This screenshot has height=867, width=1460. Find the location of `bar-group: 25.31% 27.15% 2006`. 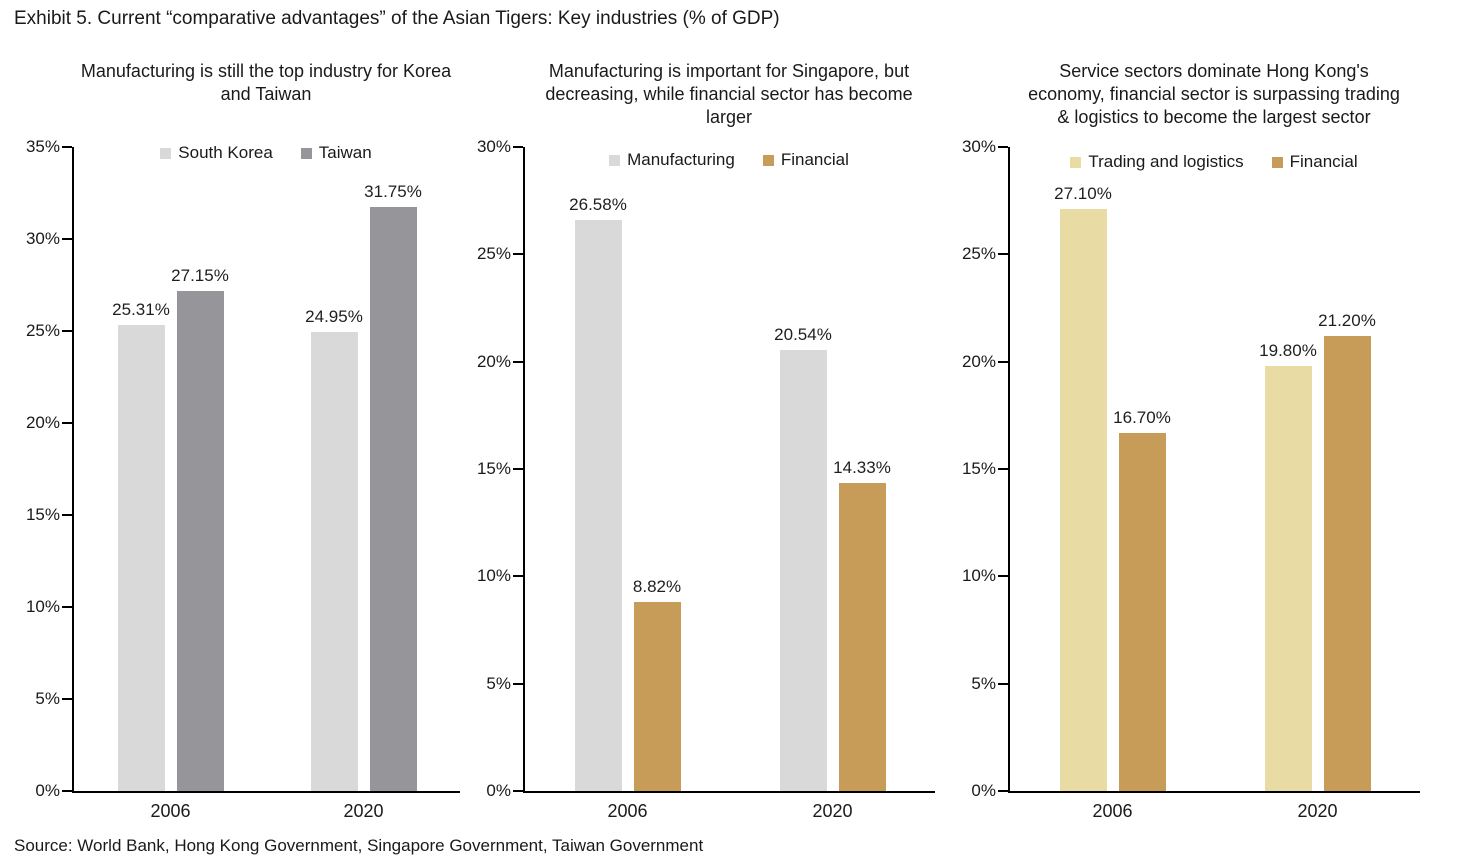

bar-group: 25.31% 27.15% 2006 is located at coordinates (170, 484).